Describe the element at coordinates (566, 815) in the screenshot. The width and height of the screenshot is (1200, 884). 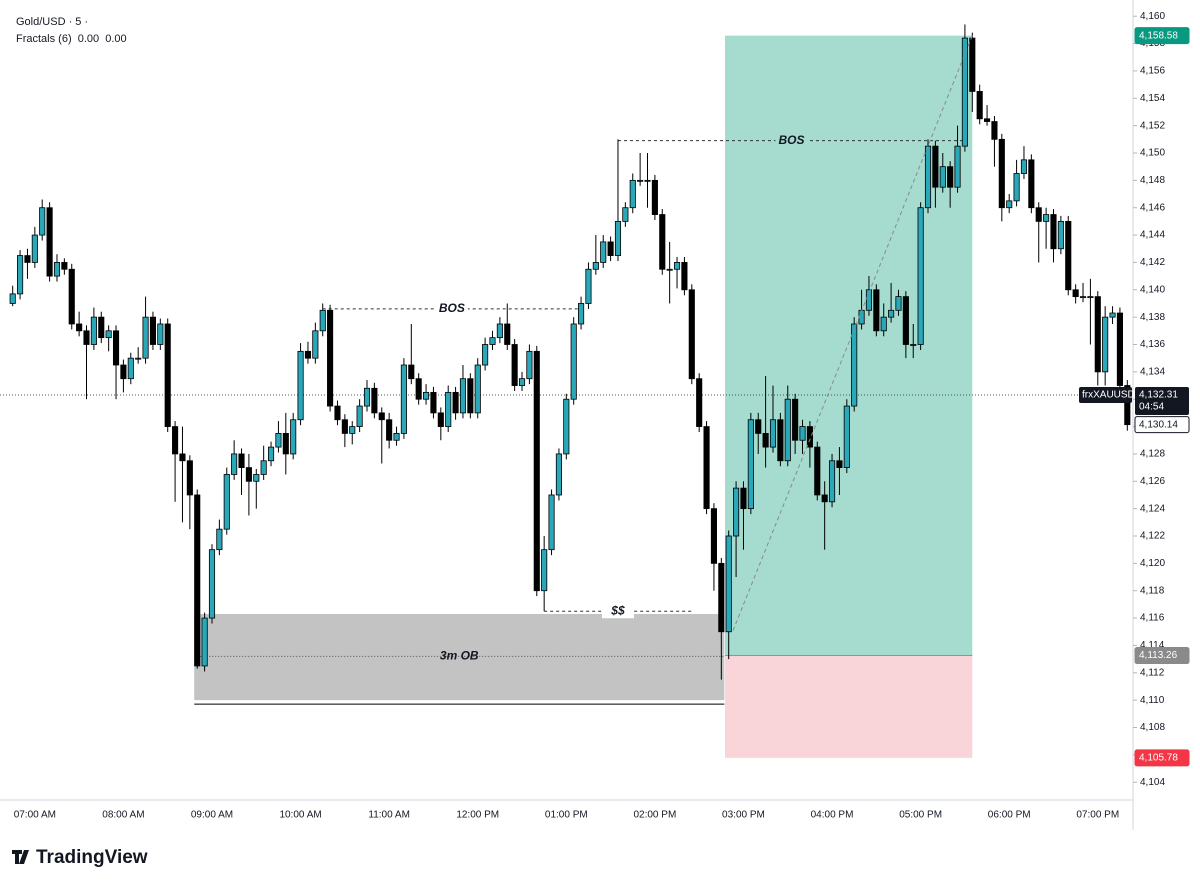
I see `x-tick-label: 01:00 PM` at that location.